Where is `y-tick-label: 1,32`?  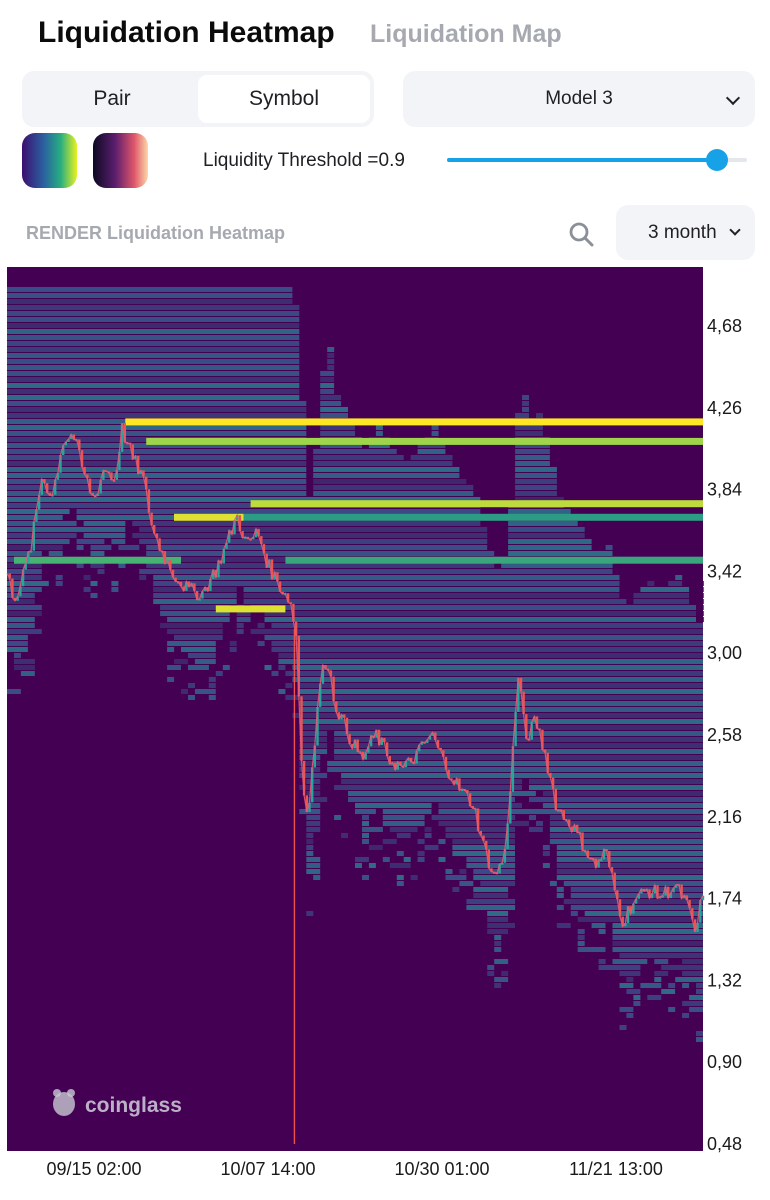
y-tick-label: 1,32 is located at coordinates (724, 980).